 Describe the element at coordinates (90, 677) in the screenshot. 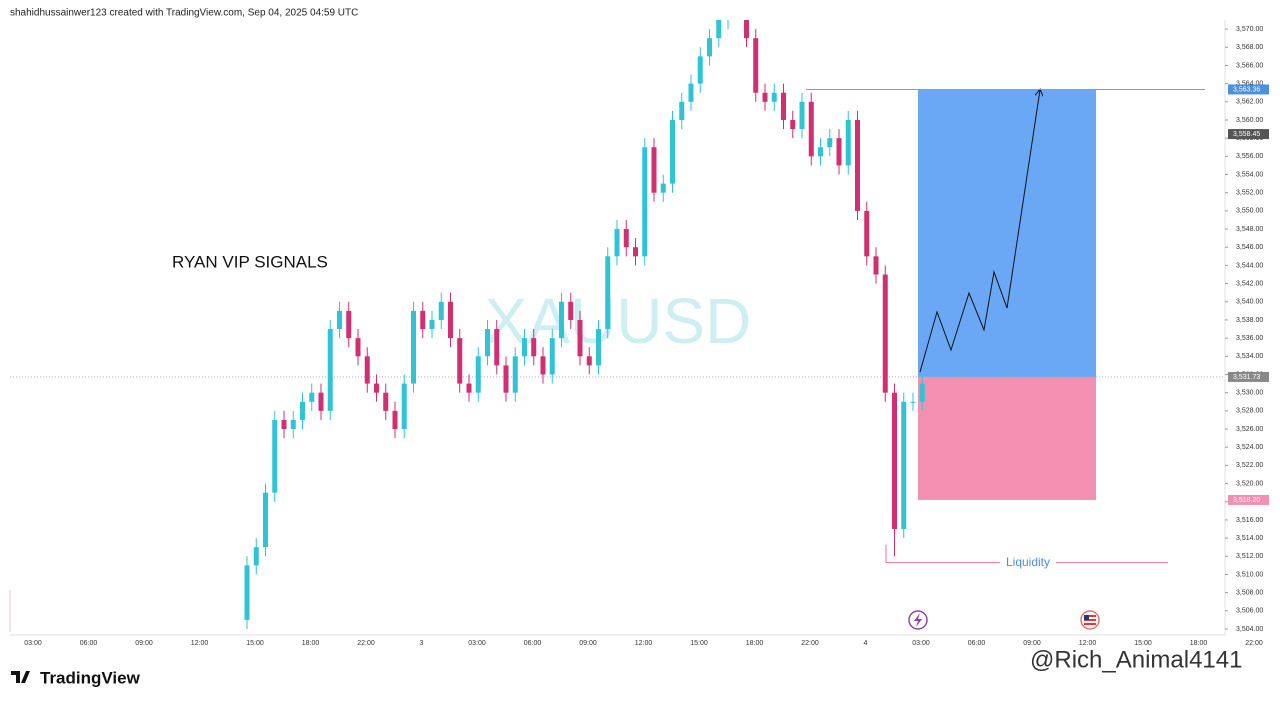

I see `brand-text: TradingView` at that location.